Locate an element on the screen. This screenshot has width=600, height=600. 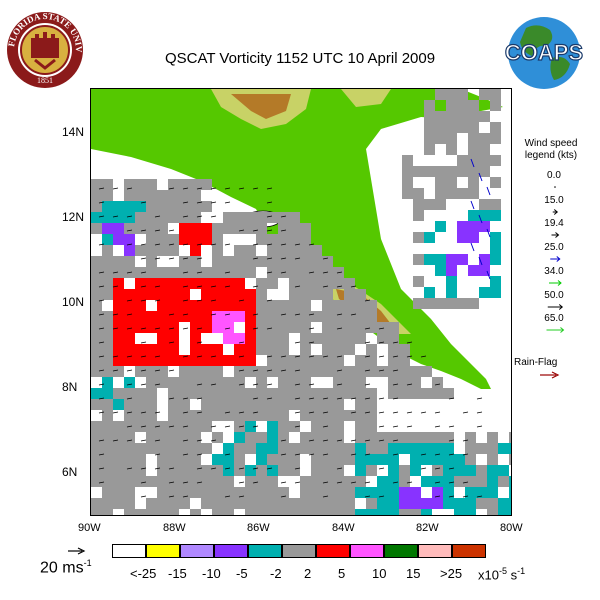
colorbar-tick-label: -2 is located at coordinates (276, 573).